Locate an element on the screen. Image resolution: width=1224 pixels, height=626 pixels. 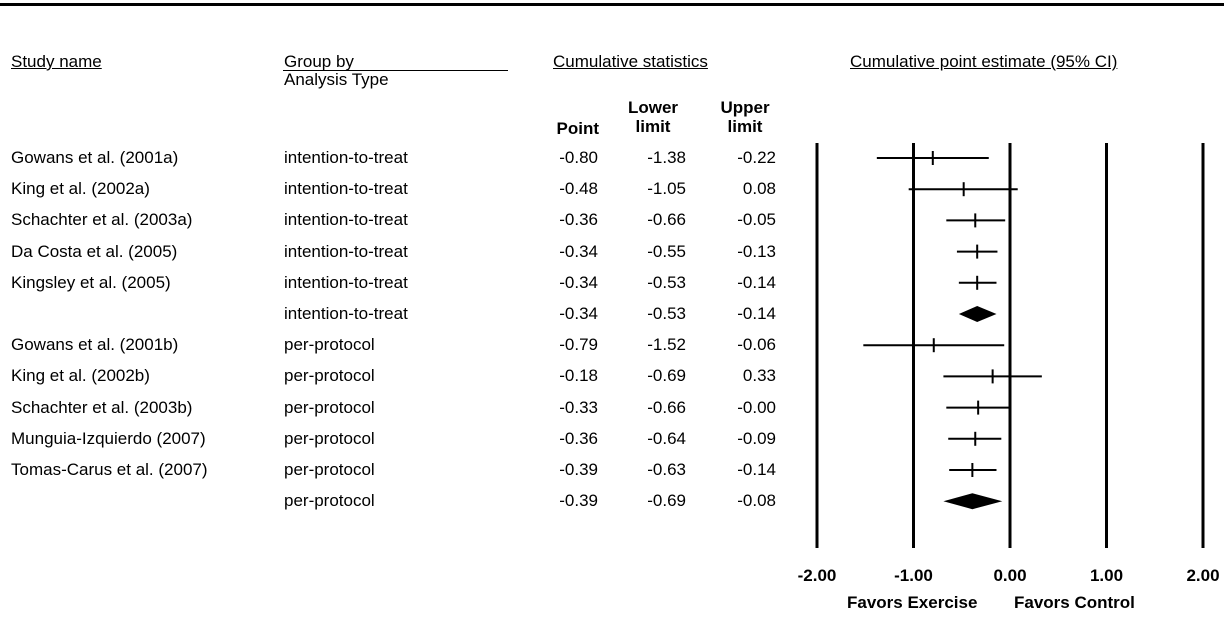
x-tick-label: 1.00 is located at coordinates (1106, 575).